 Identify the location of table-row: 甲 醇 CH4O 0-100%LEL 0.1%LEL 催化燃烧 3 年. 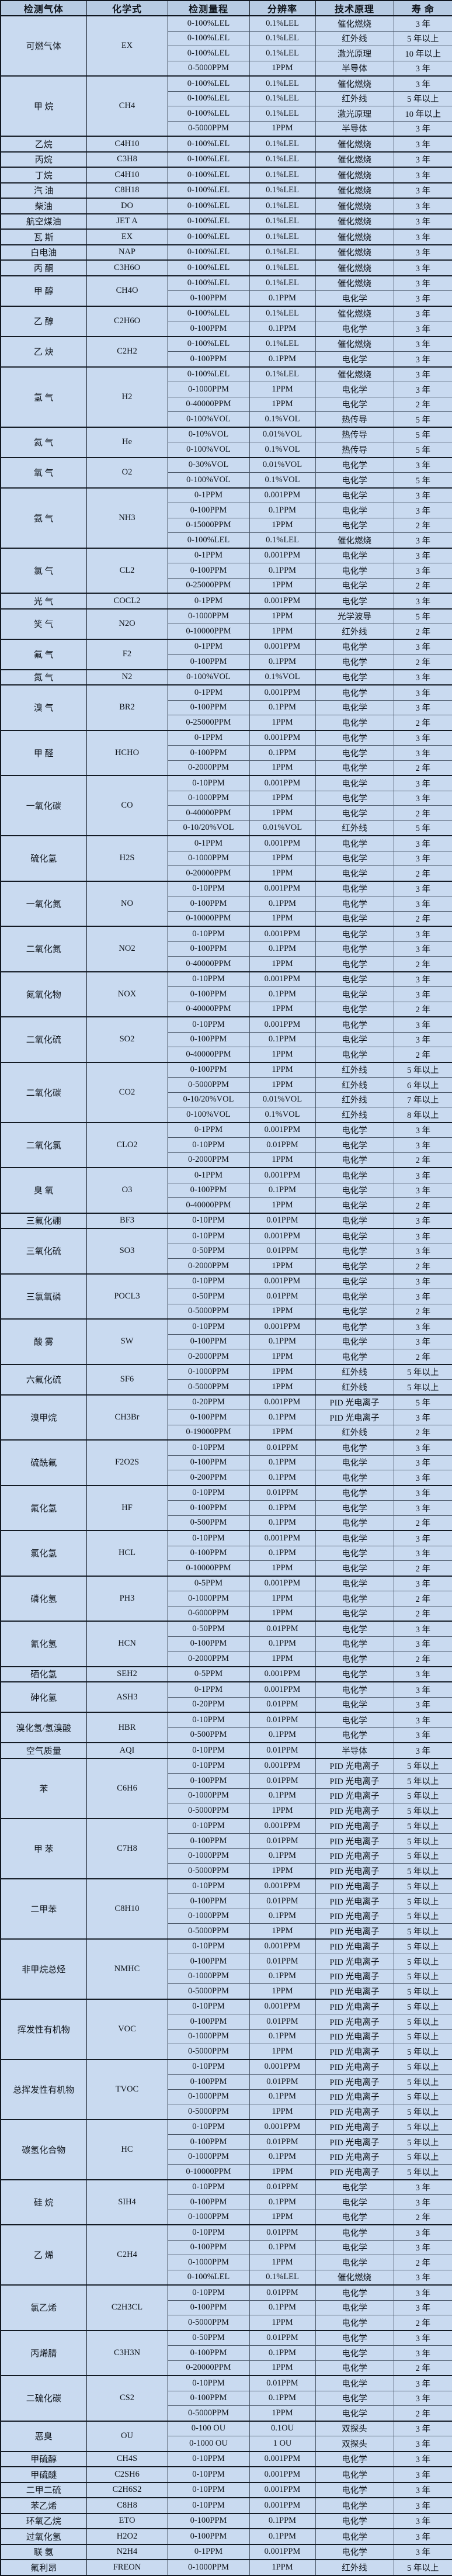
(226, 290).